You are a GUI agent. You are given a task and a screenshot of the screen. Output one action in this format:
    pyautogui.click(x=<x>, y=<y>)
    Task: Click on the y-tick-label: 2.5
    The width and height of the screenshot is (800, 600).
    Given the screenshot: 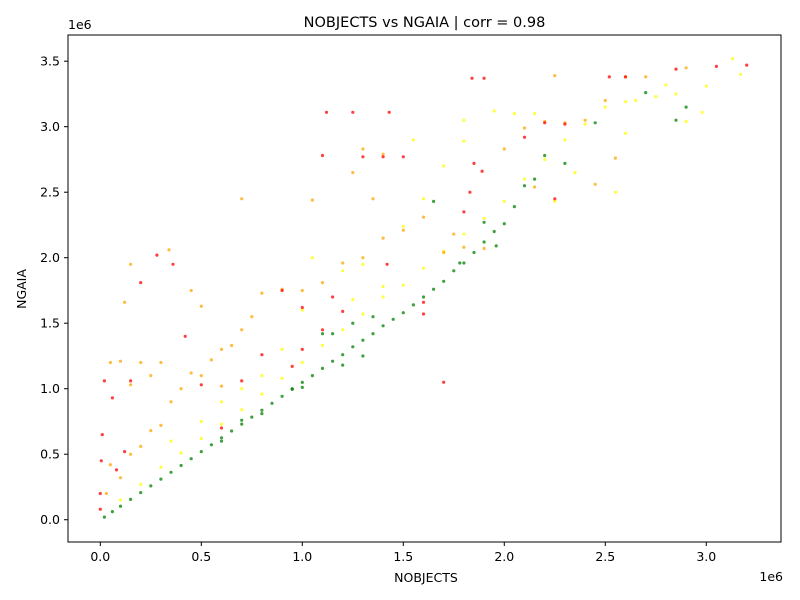 What is the action you would take?
    pyautogui.click(x=50, y=192)
    